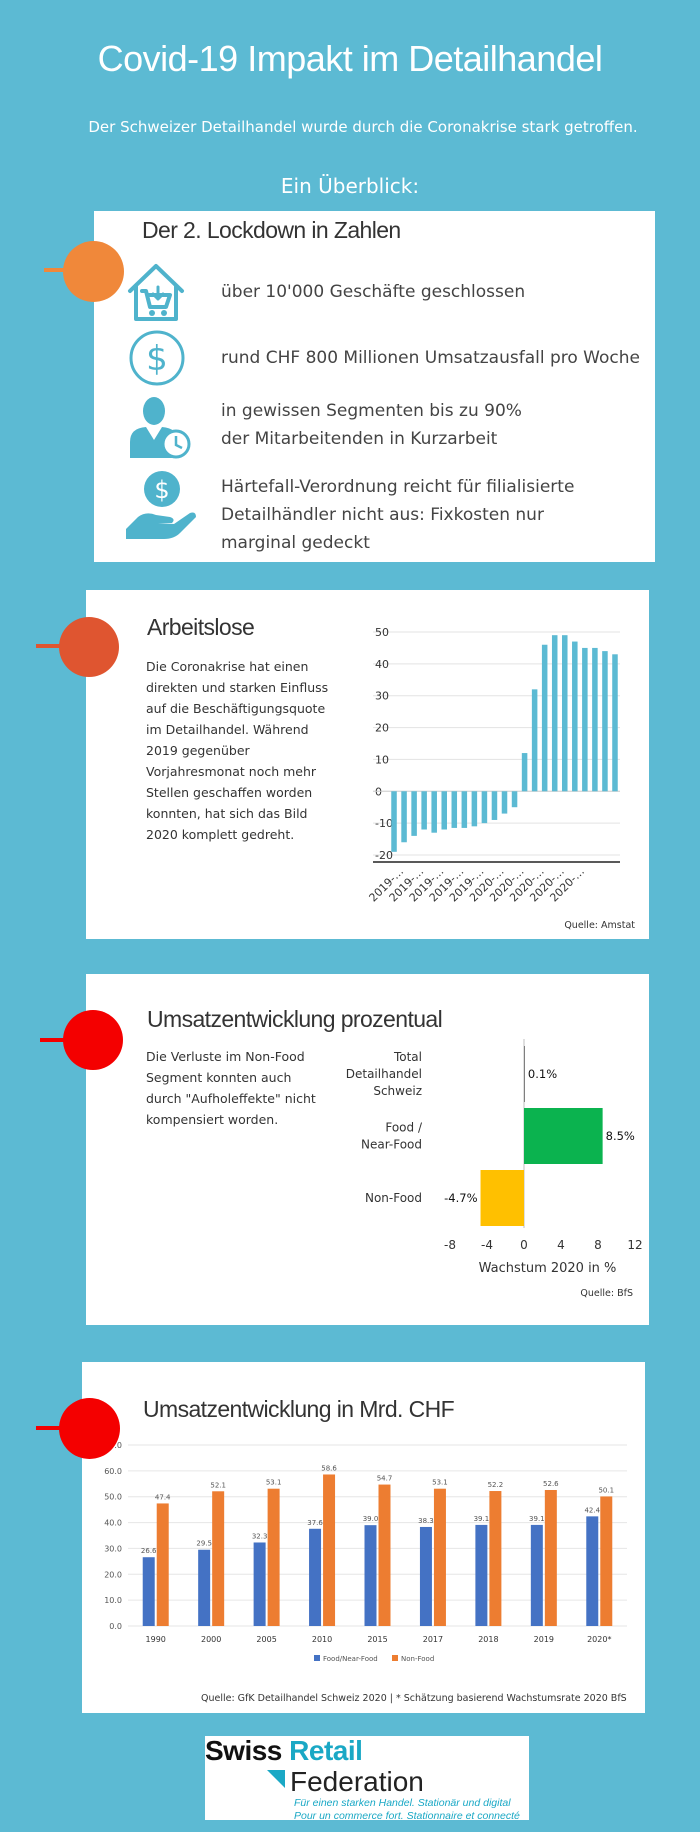 This screenshot has height=1832, width=700. Describe the element at coordinates (407, 1057) in the screenshot. I see `category-label: Total` at that location.